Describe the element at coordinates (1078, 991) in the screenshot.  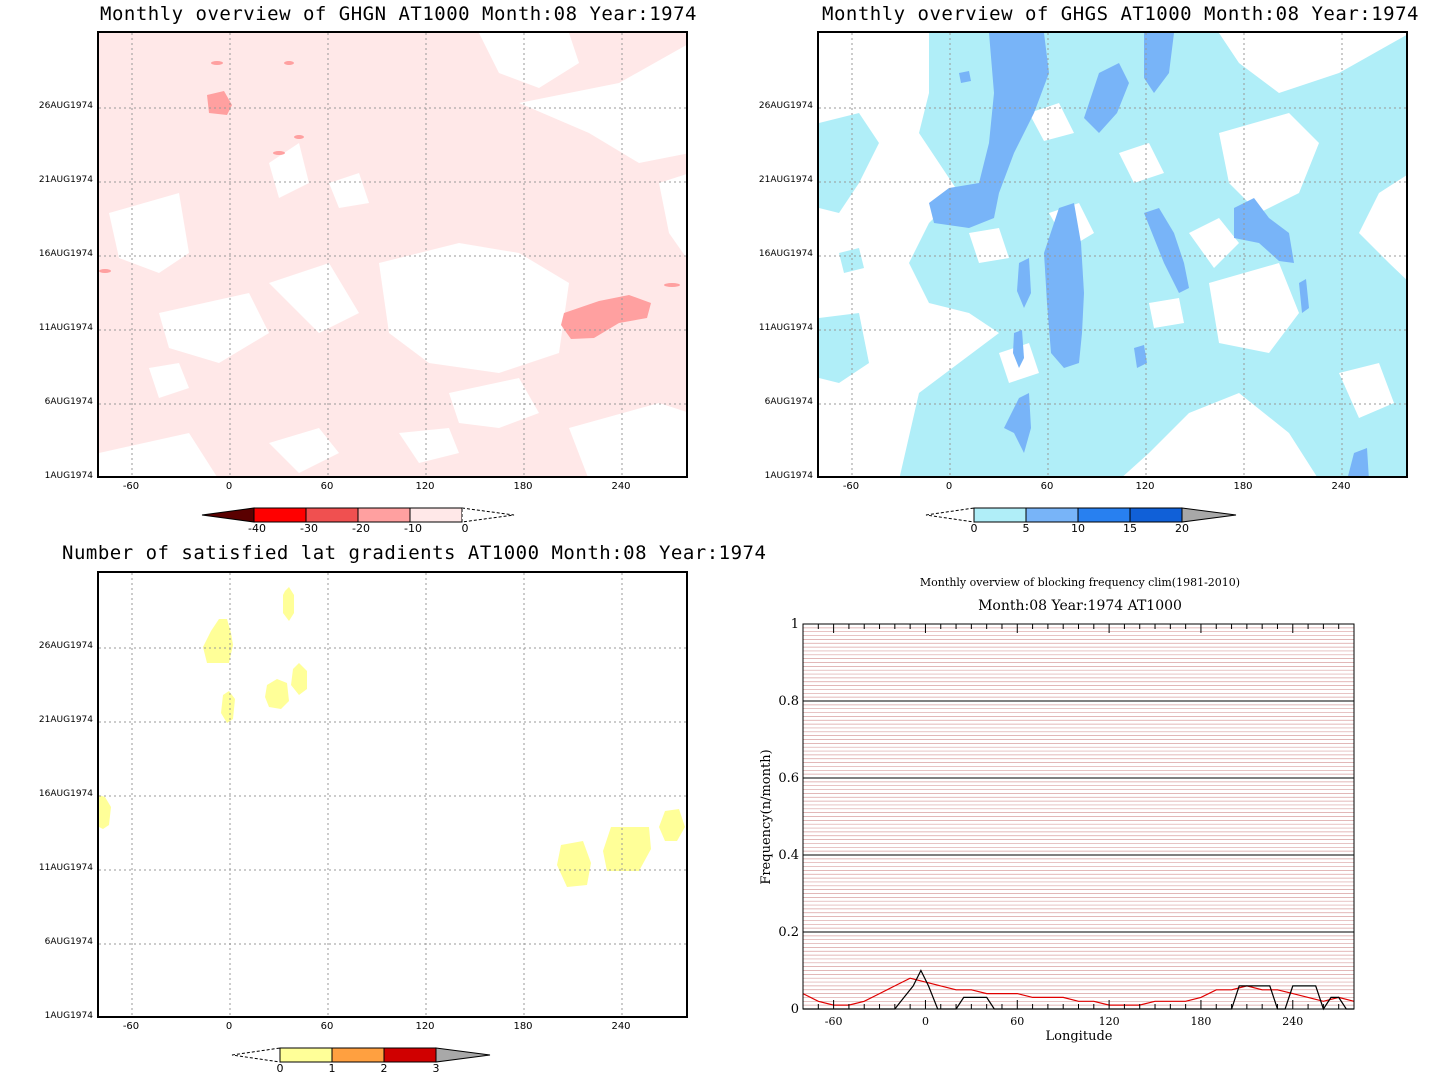
I see `climatology-line` at that location.